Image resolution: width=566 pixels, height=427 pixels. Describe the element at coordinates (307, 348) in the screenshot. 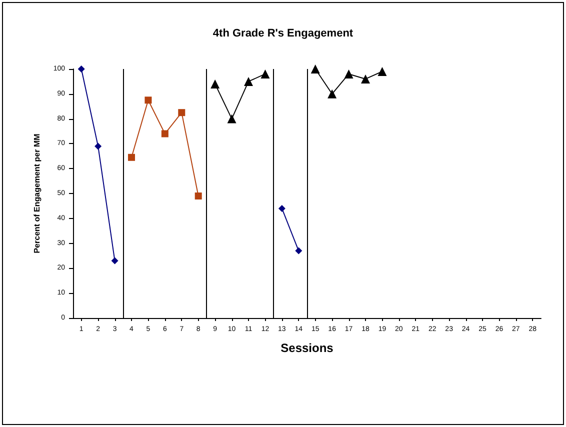

I see `x-axis-title: Sessions` at that location.